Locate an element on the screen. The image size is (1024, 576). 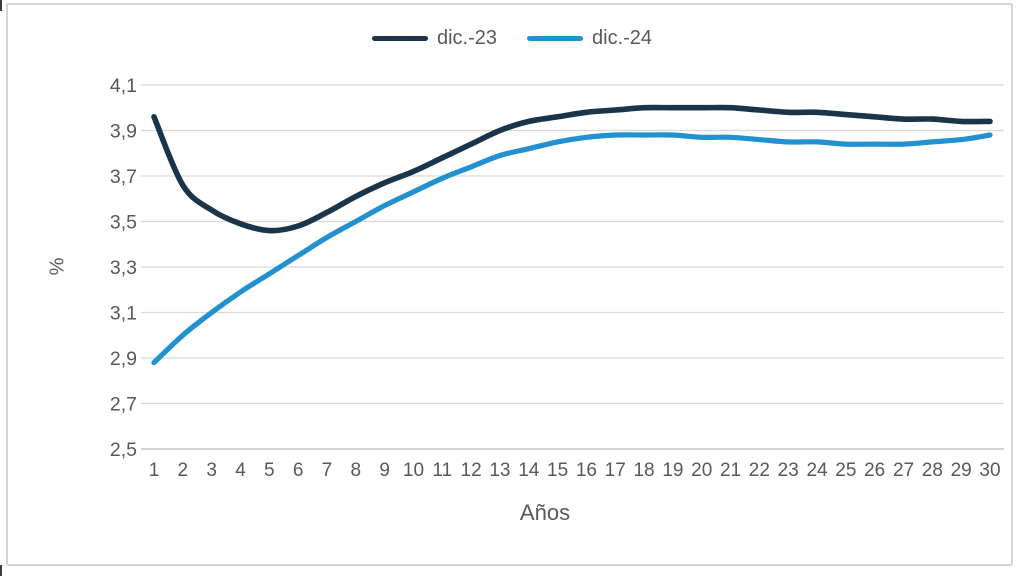
chart-legend: dic.-23 dic.-24 is located at coordinates (512, 38).